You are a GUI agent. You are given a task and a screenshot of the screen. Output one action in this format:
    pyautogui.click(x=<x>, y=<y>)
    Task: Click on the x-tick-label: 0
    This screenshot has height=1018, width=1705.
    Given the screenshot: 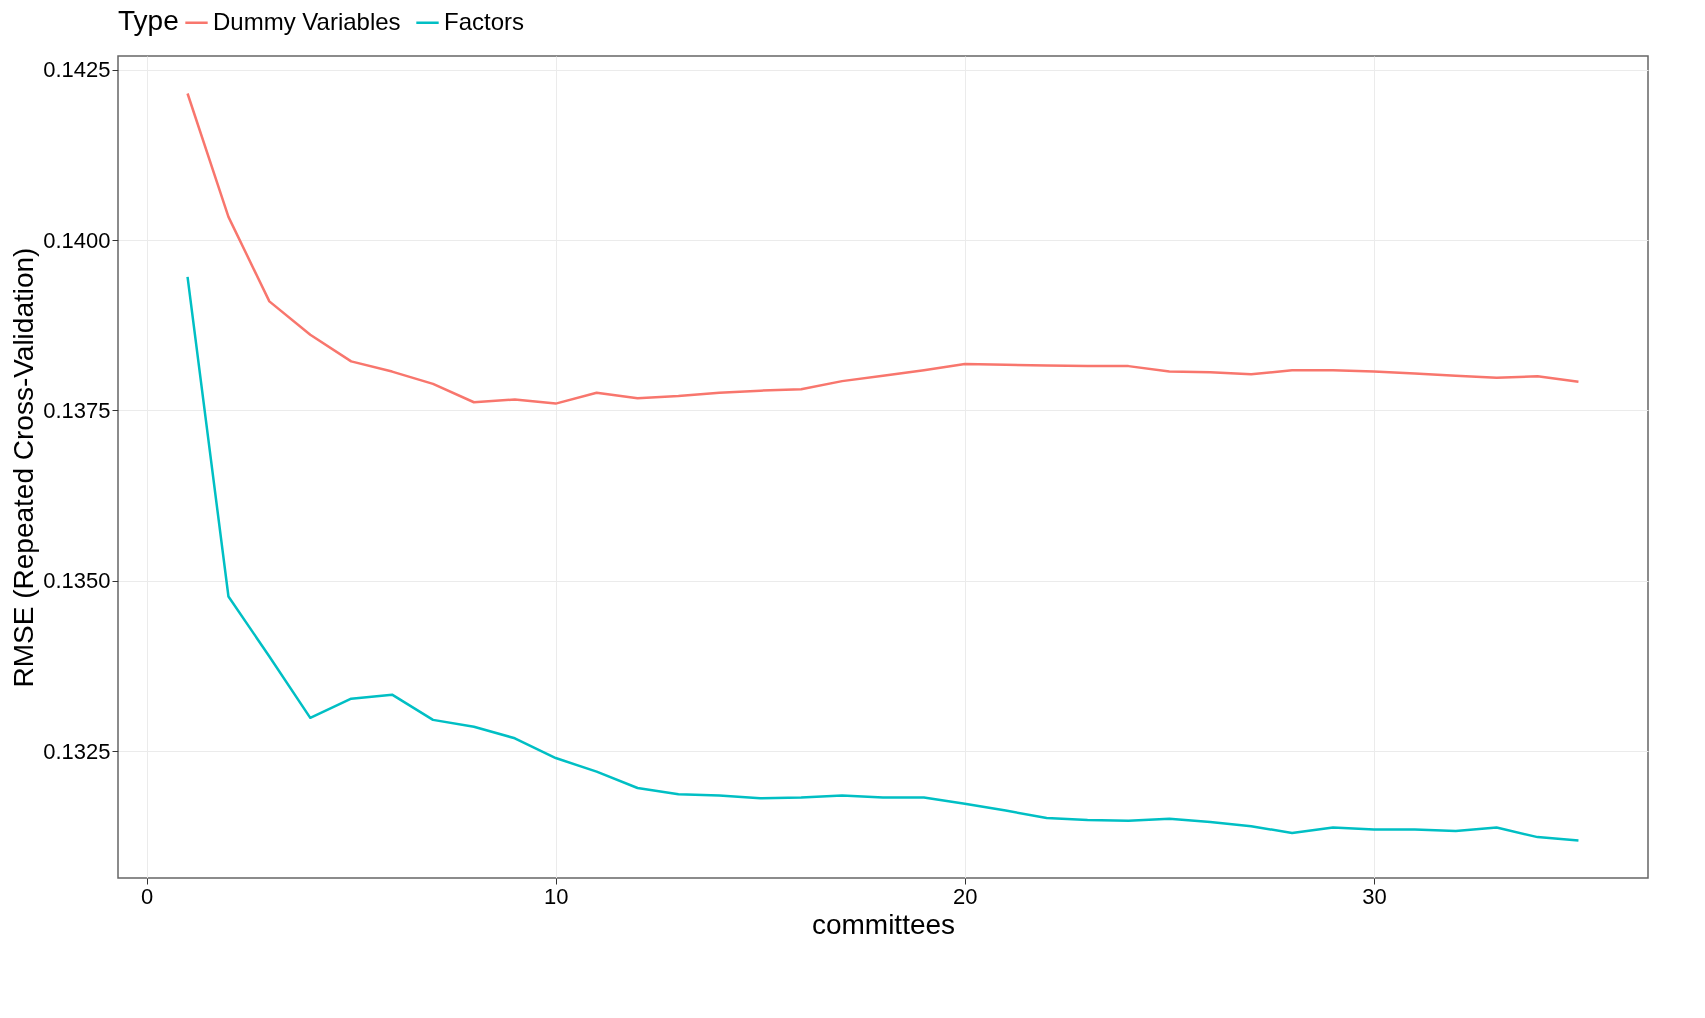 What is the action you would take?
    pyautogui.click(x=147, y=896)
    